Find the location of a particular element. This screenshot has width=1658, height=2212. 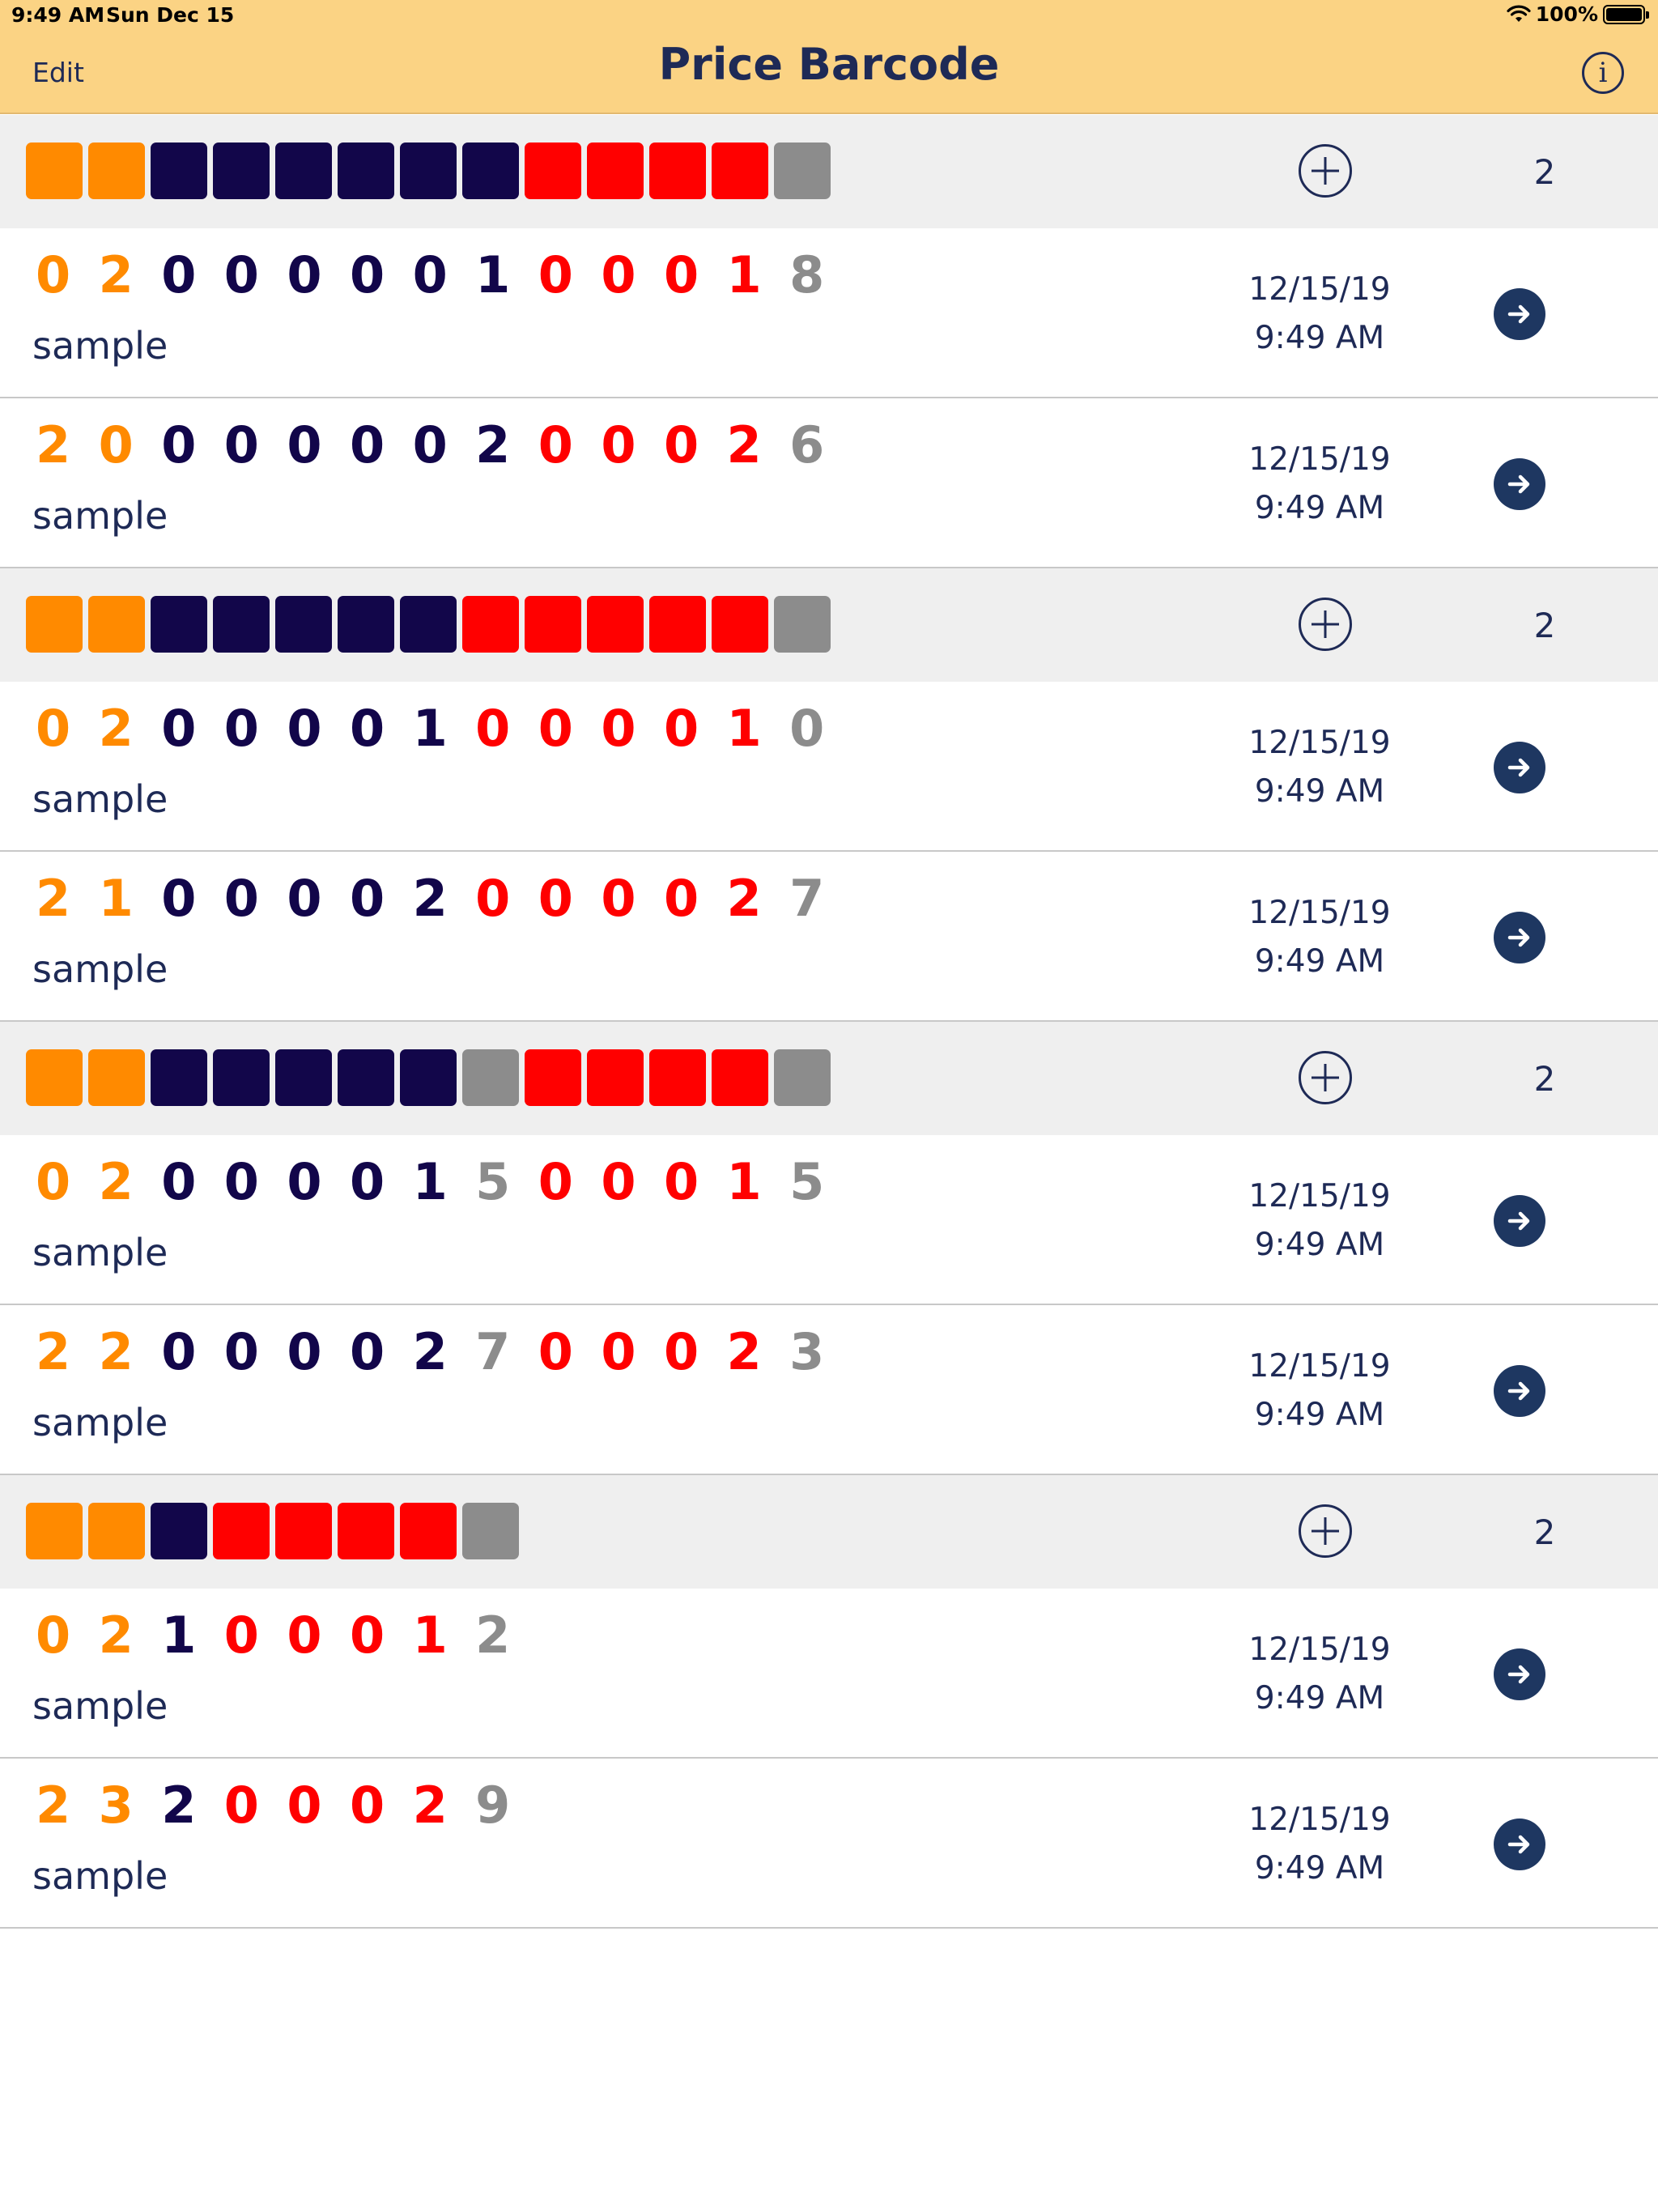

status-indicators: 100% is located at coordinates (1578, 14).